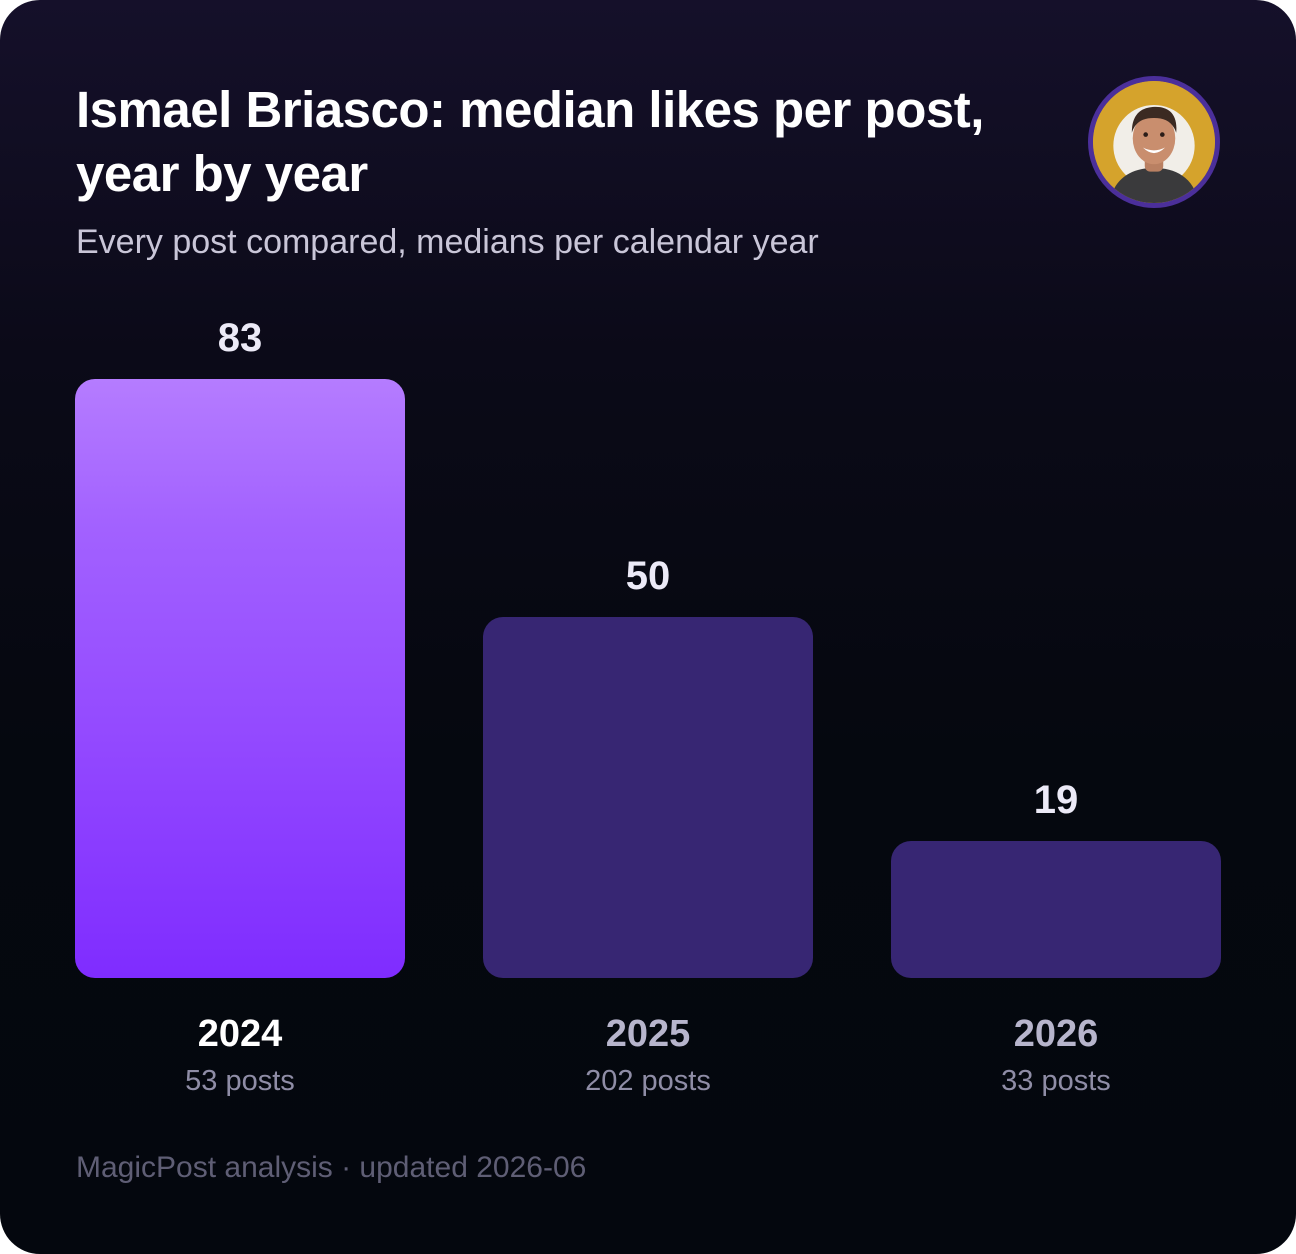 The image size is (1296, 1254). What do you see at coordinates (648, 1081) in the screenshot?
I see `post-count-label-2025: 202 posts` at bounding box center [648, 1081].